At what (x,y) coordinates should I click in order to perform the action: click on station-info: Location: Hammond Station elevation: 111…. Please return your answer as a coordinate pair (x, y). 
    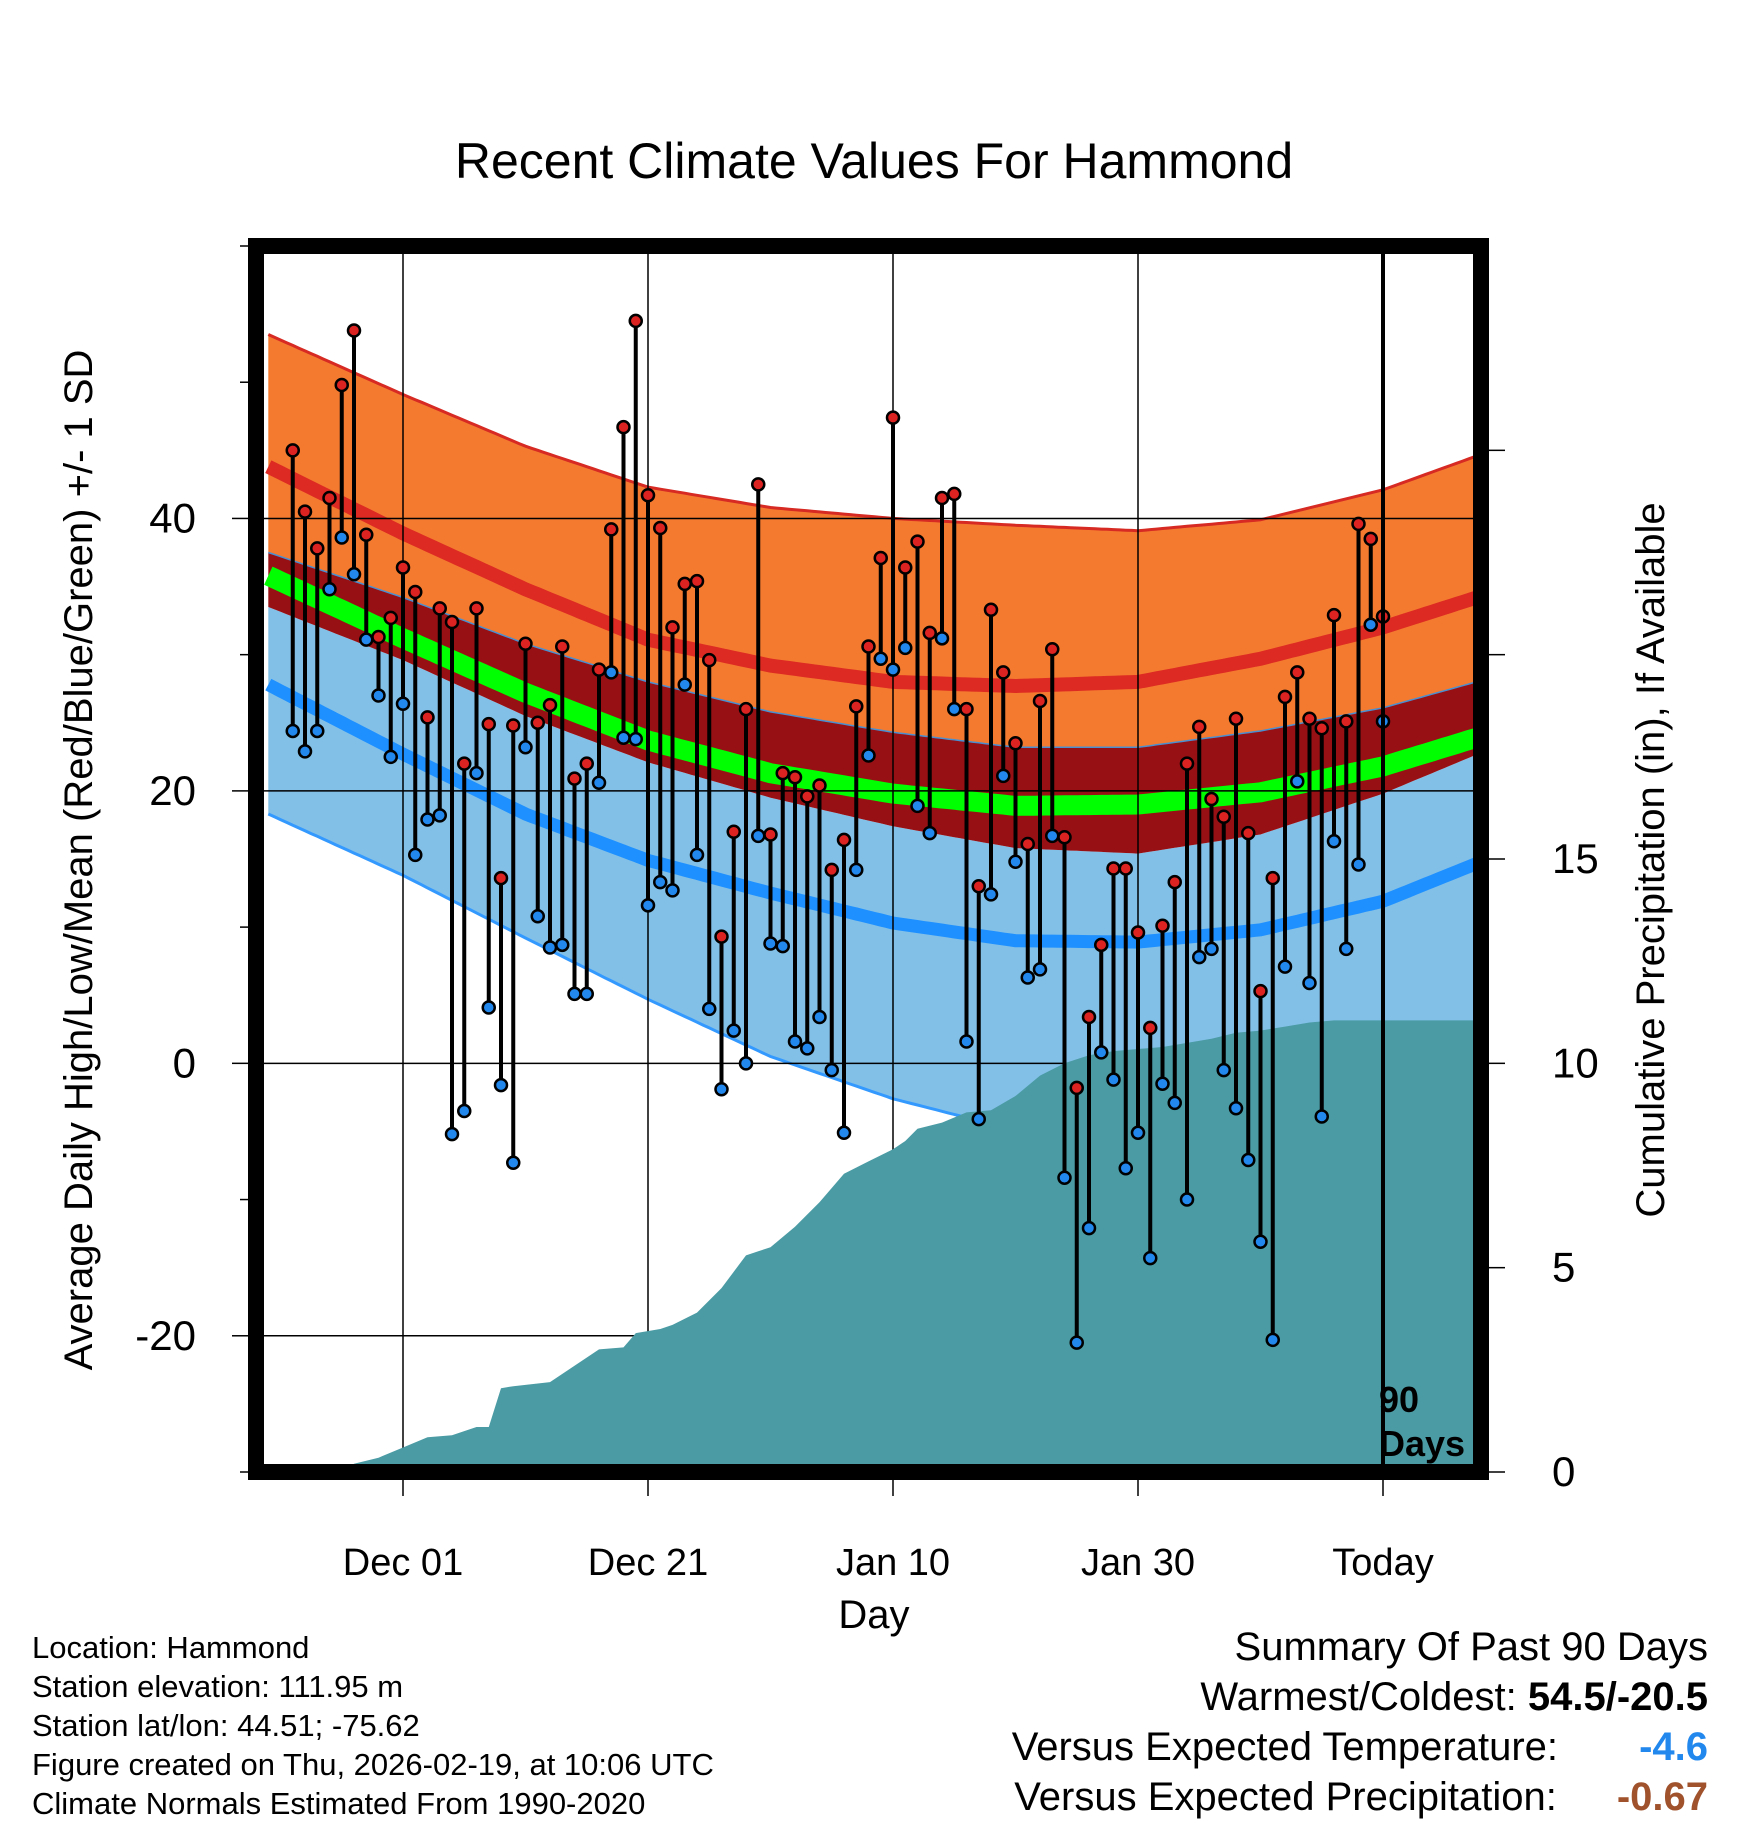
    Looking at the image, I should click on (373, 1725).